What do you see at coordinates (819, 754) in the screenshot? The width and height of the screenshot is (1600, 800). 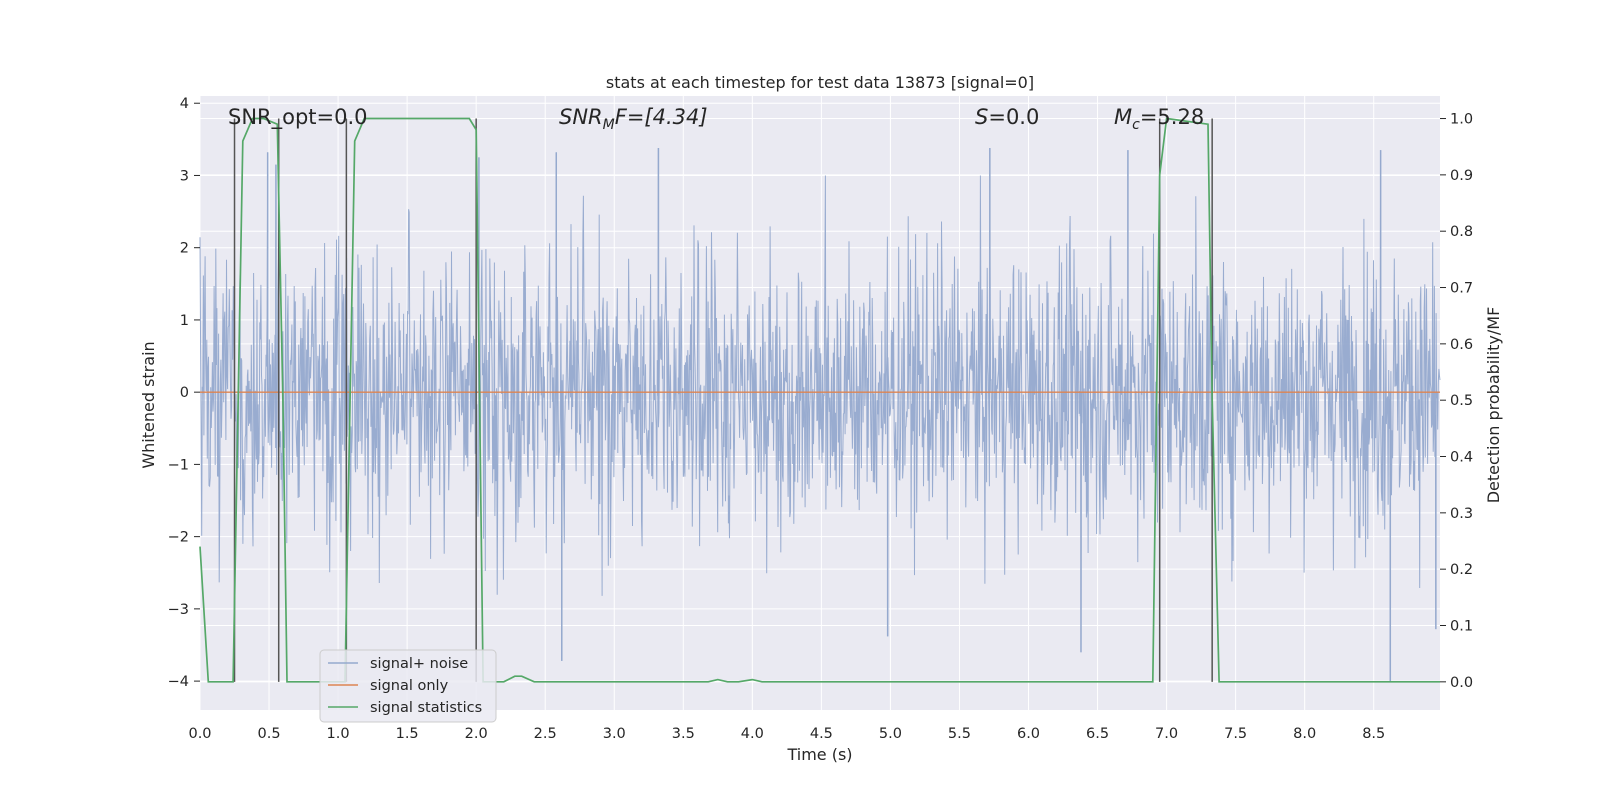 I see `x-axis-label: Time (s)` at bounding box center [819, 754].